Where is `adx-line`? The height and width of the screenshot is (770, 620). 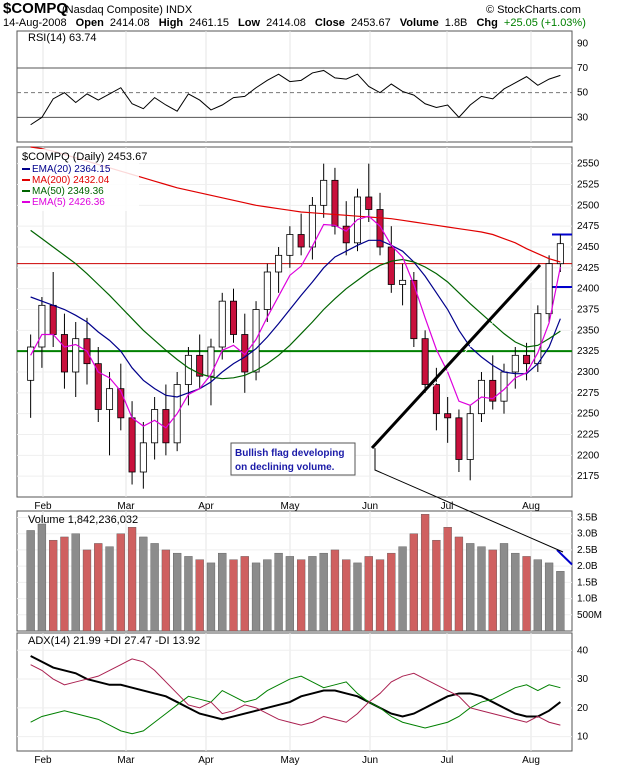
adx-line is located at coordinates (295, 688).